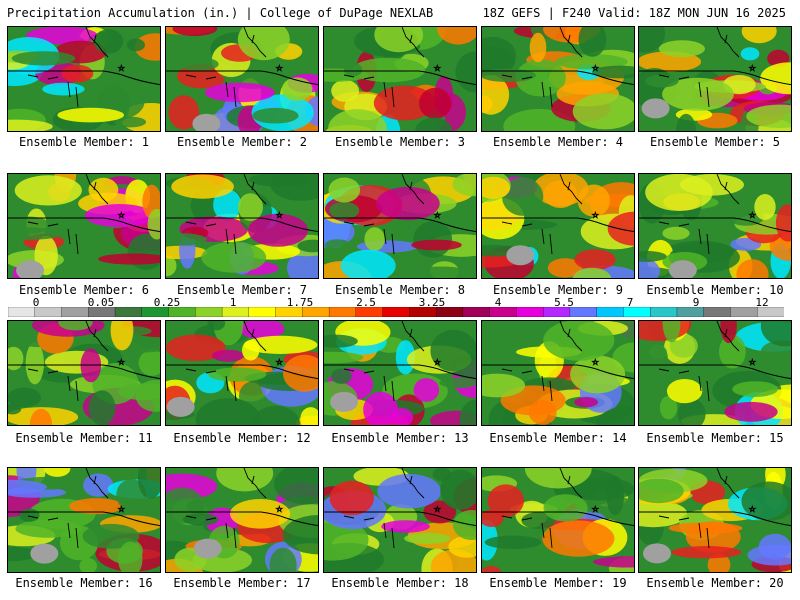 This screenshot has width=800, height=600. I want to click on ensemble-panel-16: ☆, so click(84, 520).